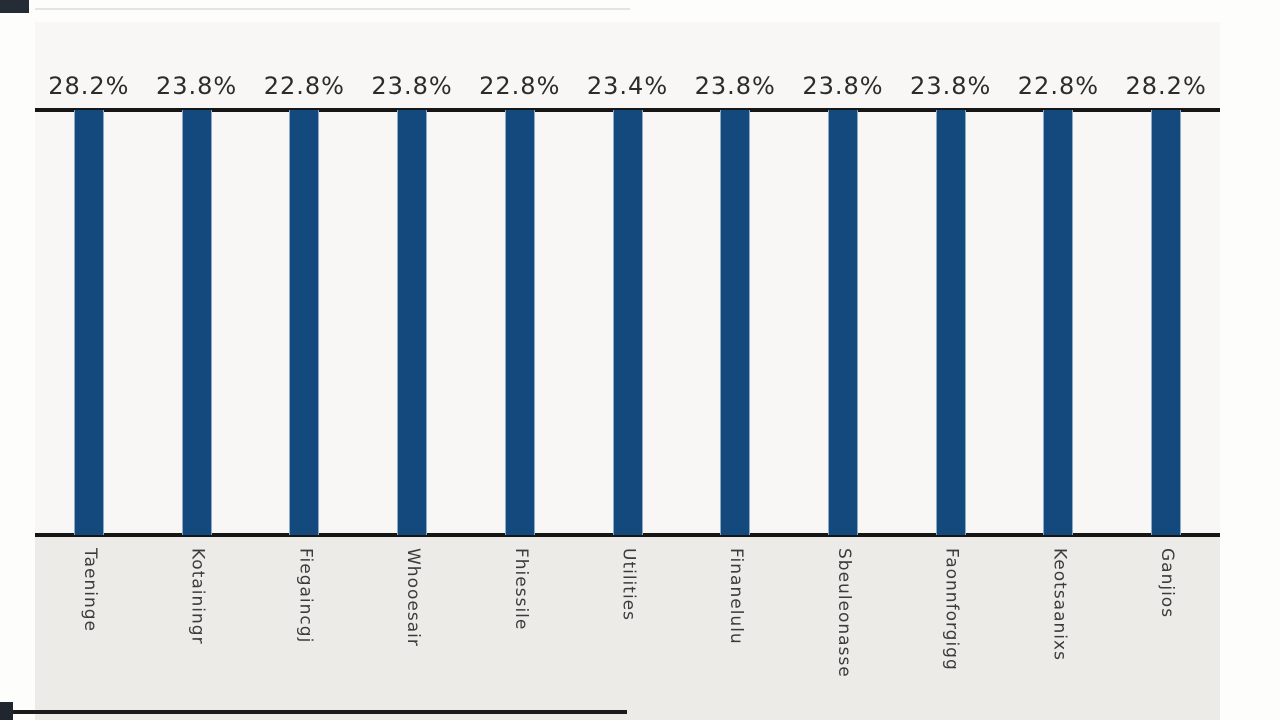 This screenshot has width=1280, height=723. What do you see at coordinates (1059, 604) in the screenshot?
I see `x-axis-category-label: Keotsaanixs` at bounding box center [1059, 604].